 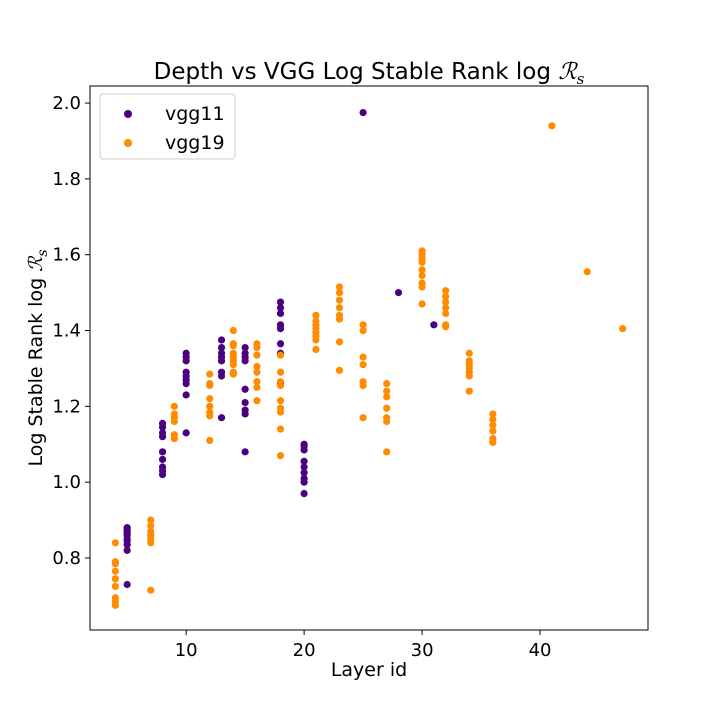 What do you see at coordinates (195, 114) in the screenshot?
I see `legend-label-vgg11: vgg11` at bounding box center [195, 114].